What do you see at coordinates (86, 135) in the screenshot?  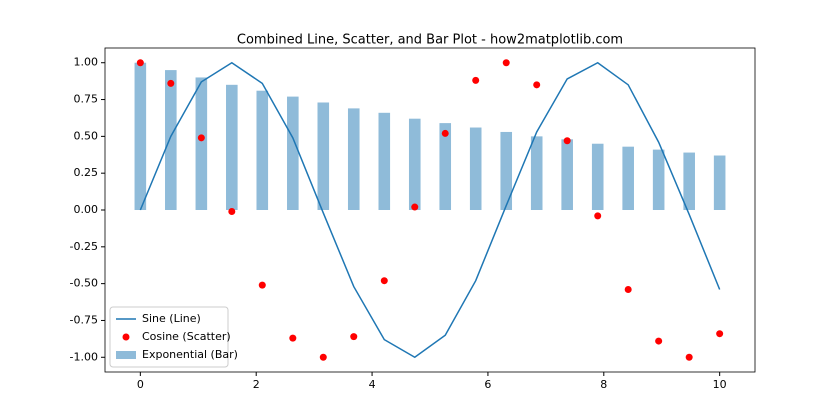 I see `y-tick-label: 0.50` at bounding box center [86, 135].